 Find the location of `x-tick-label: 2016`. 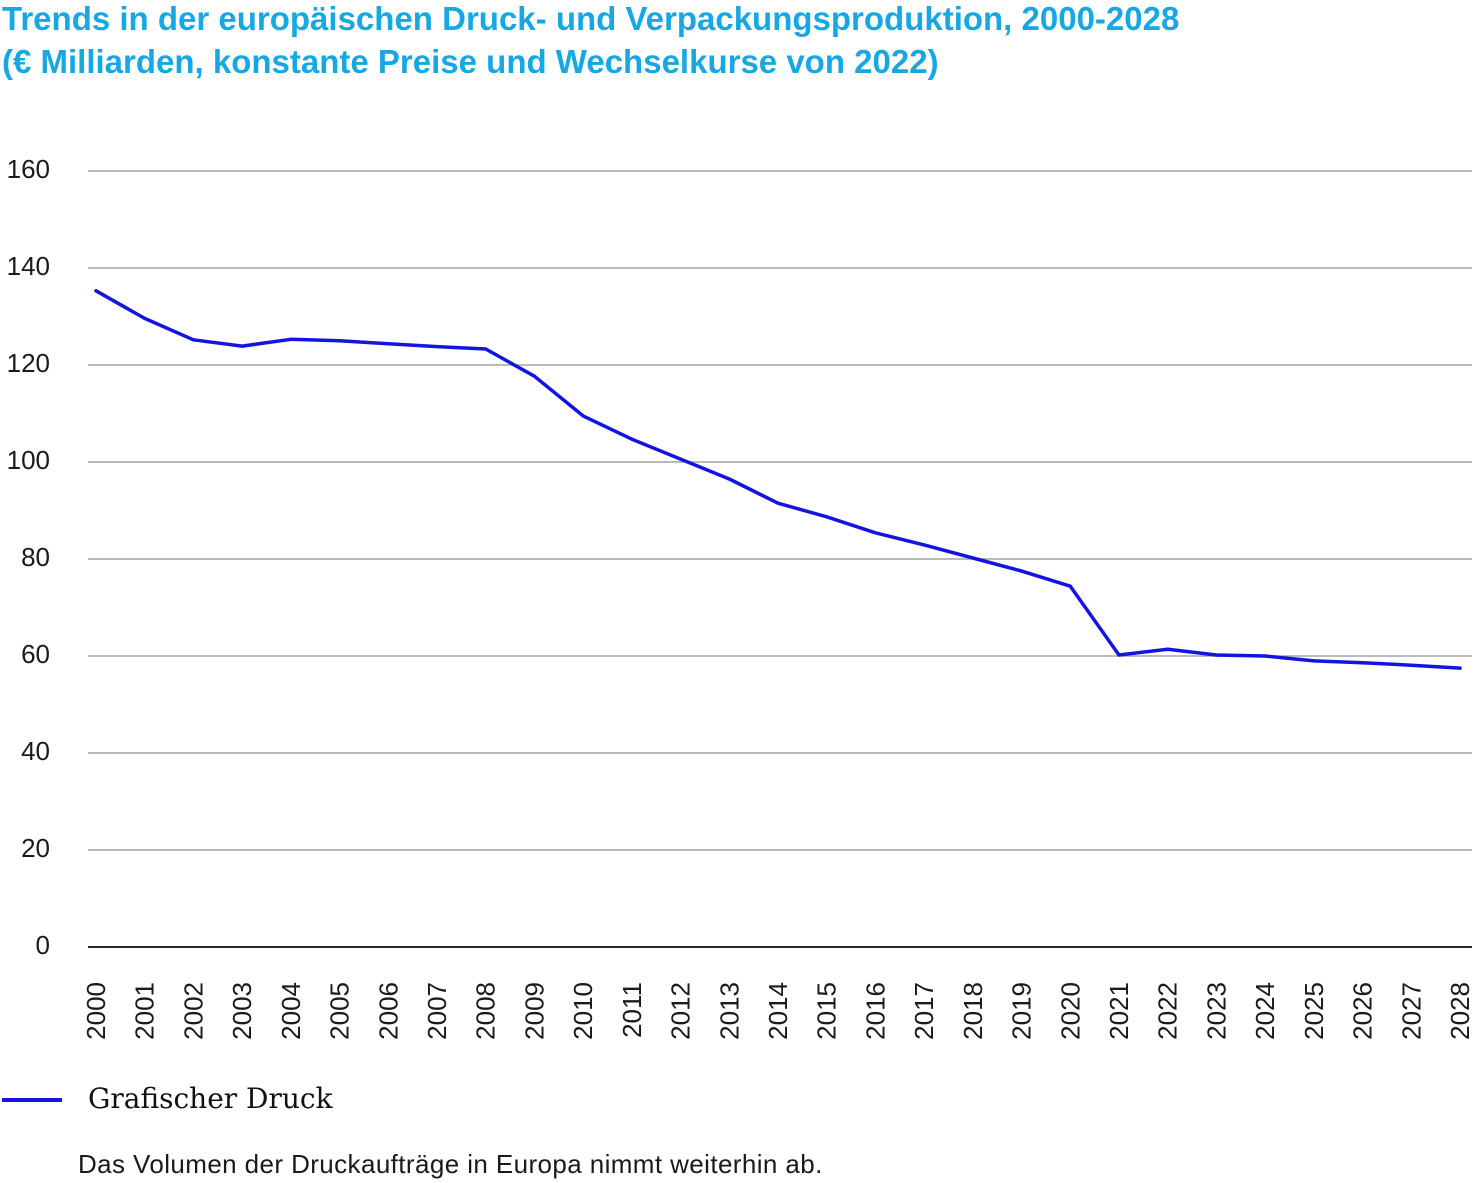

x-tick-label: 2016 is located at coordinates (875, 1011).